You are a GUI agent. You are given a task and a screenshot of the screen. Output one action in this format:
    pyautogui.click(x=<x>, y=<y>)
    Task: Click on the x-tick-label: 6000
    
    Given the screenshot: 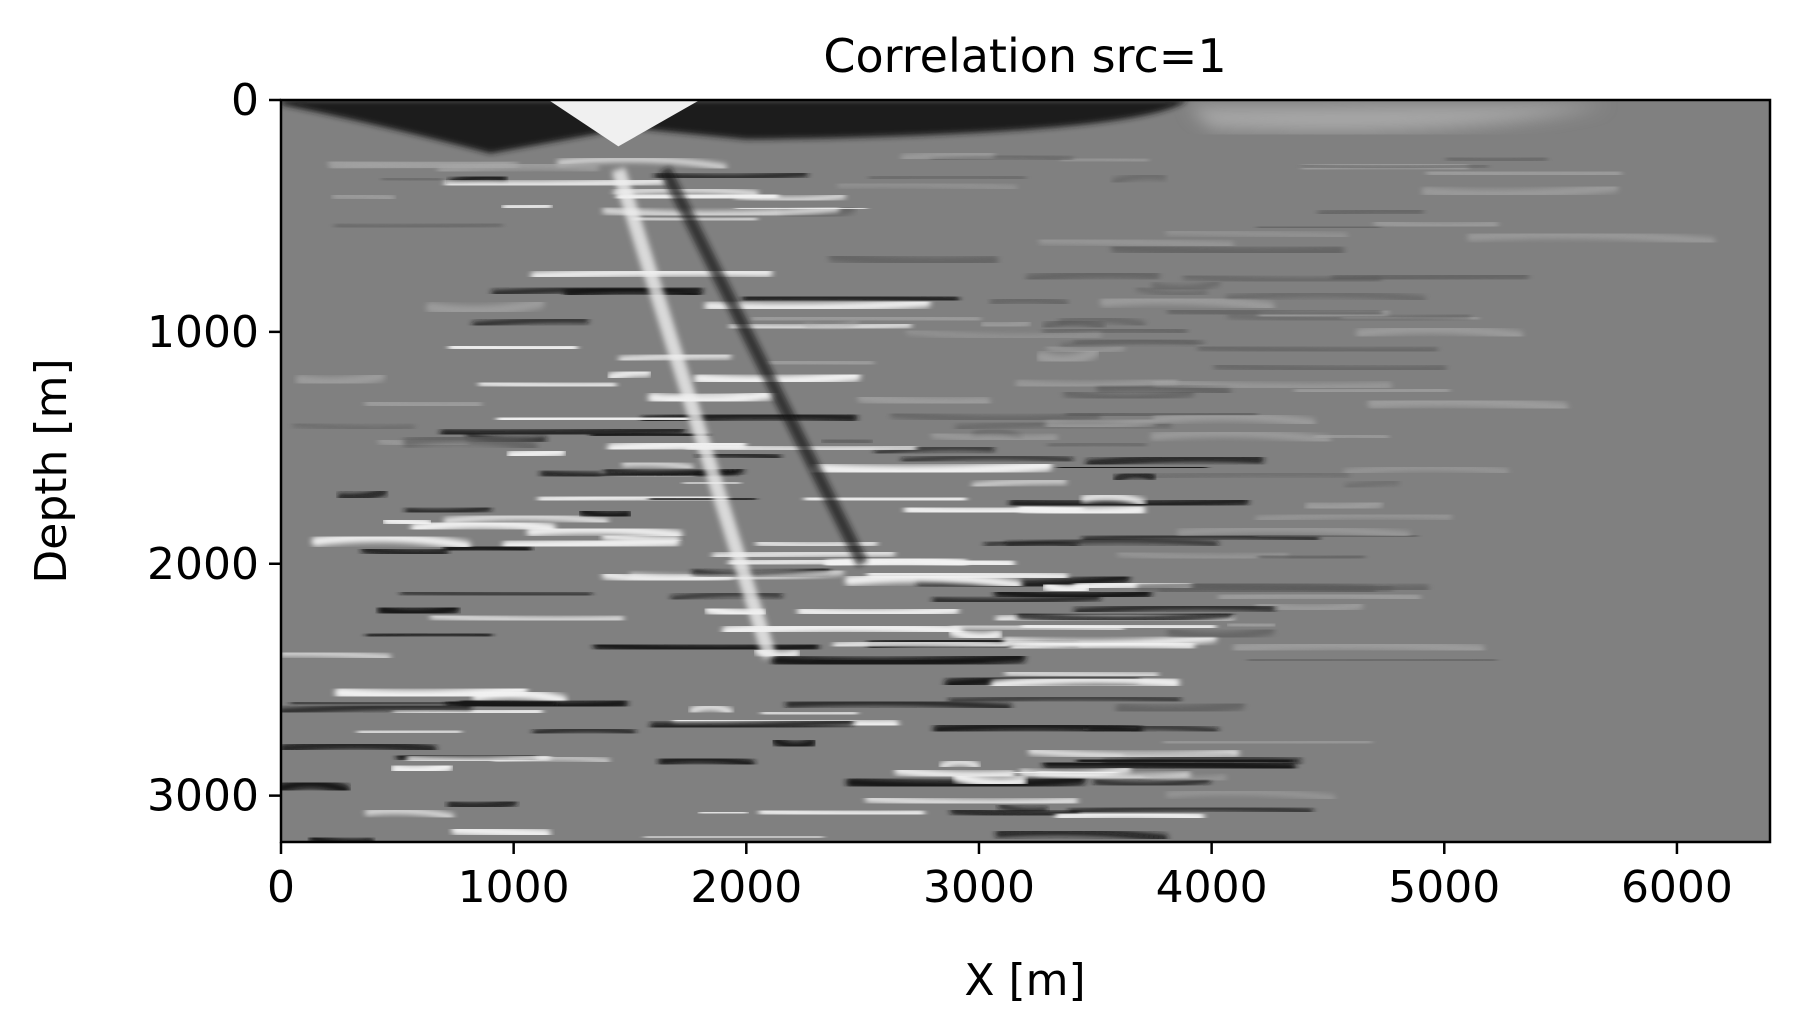 What is the action you would take?
    pyautogui.click(x=1677, y=887)
    